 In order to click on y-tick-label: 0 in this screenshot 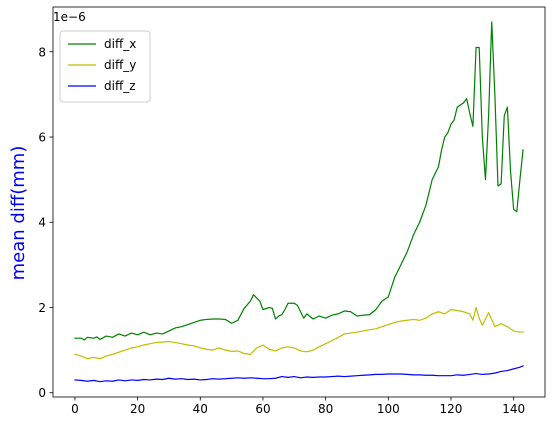, I will do `click(42, 393)`.